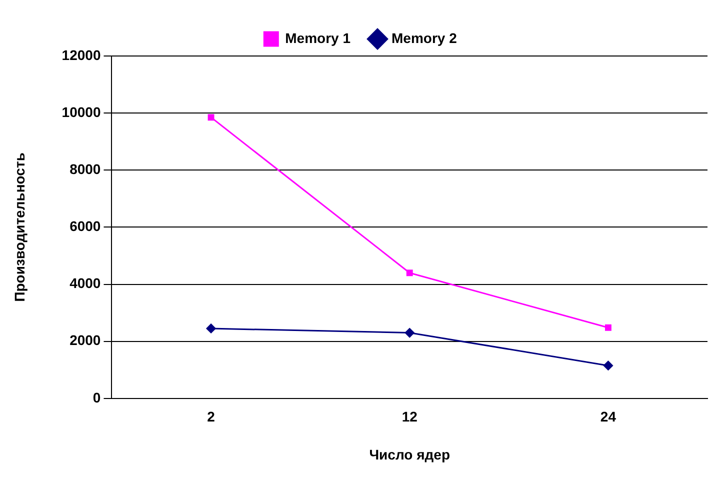  Describe the element at coordinates (81, 54) in the screenshot. I see `y-tick-label: 12000` at that location.